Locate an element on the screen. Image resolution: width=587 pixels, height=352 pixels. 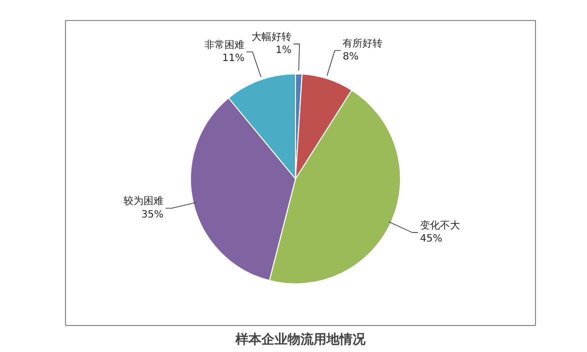
slice-label: 大幅好转 is located at coordinates (271, 36).